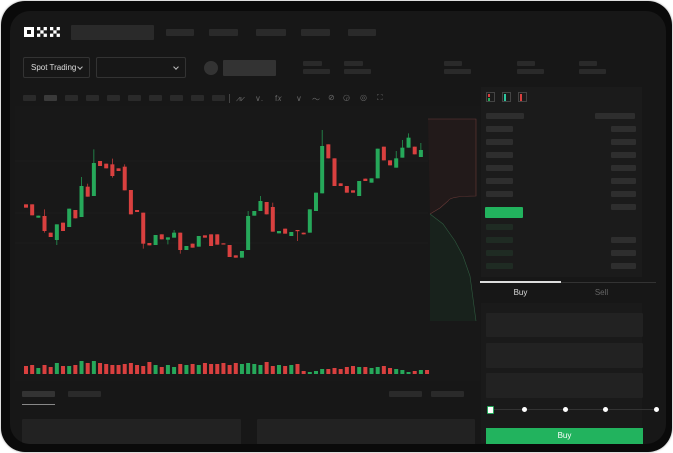 The height and width of the screenshot is (453, 673). I want to click on search-bar, so click(112, 32).